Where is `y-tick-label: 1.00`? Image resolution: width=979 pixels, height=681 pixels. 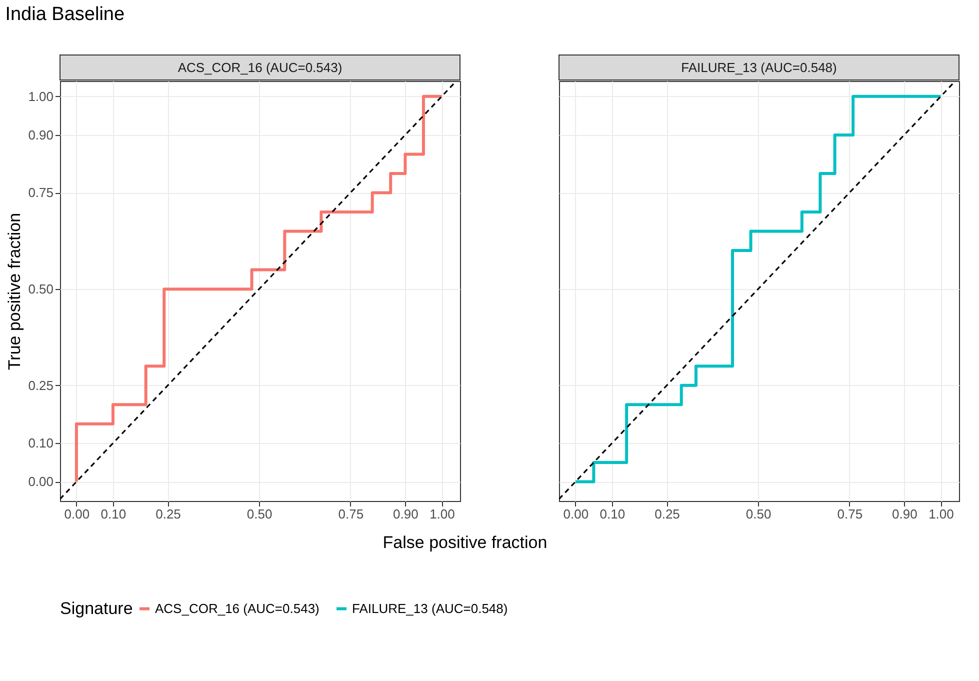
y-tick-label: 1.00 is located at coordinates (41, 96).